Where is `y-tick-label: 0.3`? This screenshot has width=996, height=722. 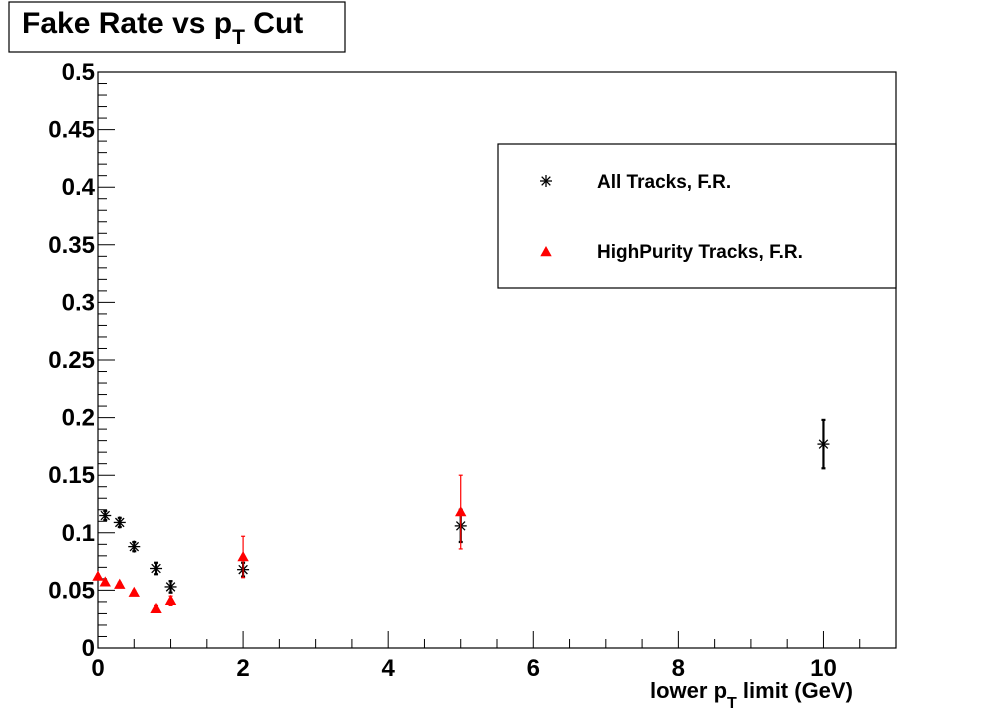 y-tick-label: 0.3 is located at coordinates (78, 302).